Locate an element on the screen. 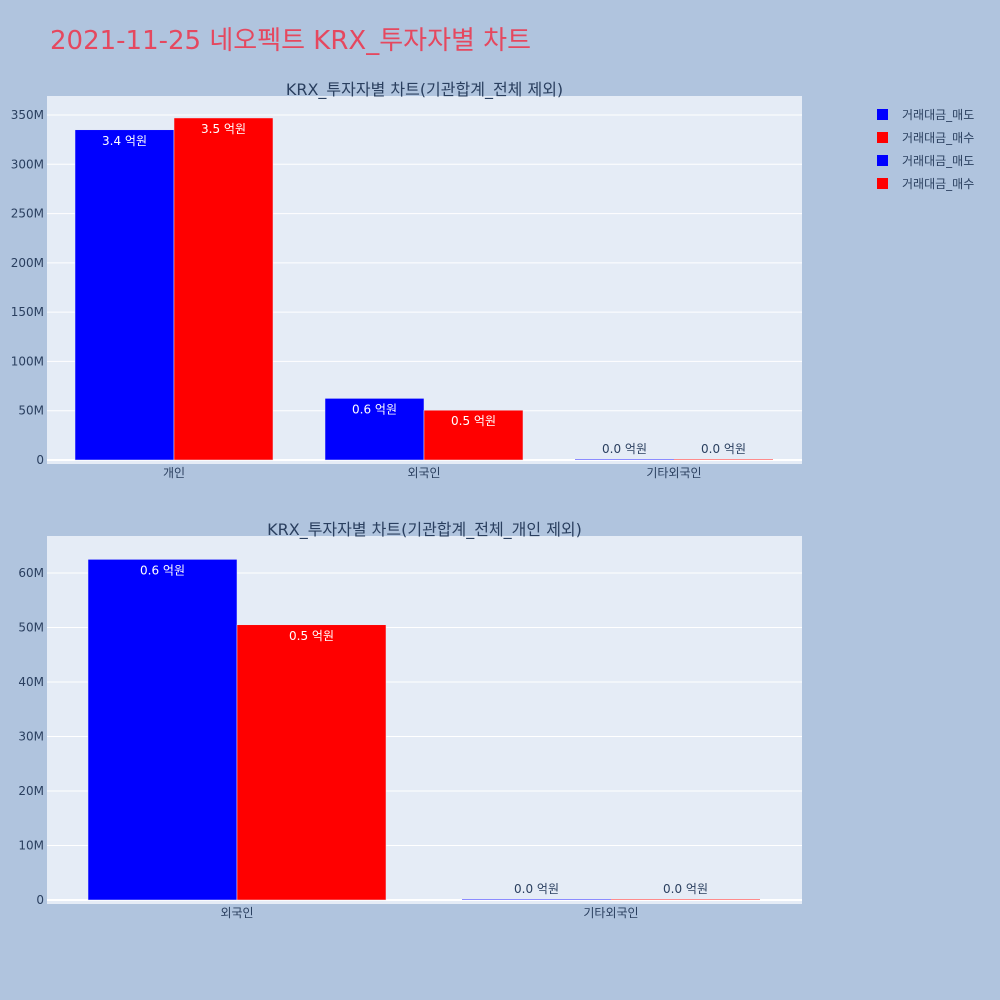 The height and width of the screenshot is (1000, 1000). page-title: 2021-11-25 네오펙트 KRX_투자자별 차트 is located at coordinates (290, 41).